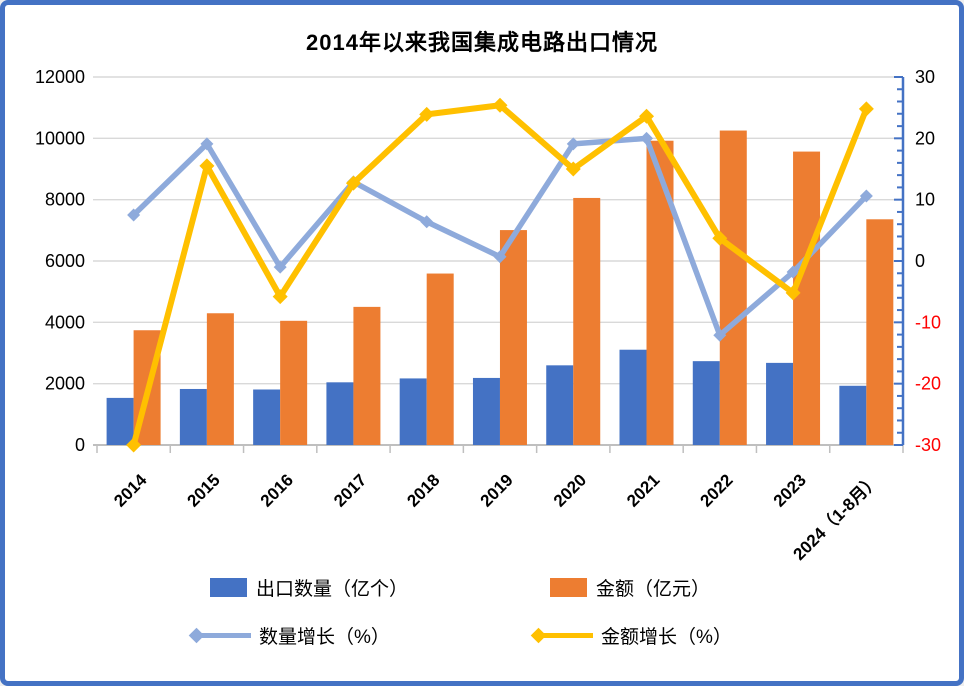  What do you see at coordinates (65, 322) in the screenshot?
I see `left-axis-label: 4000` at bounding box center [65, 322].